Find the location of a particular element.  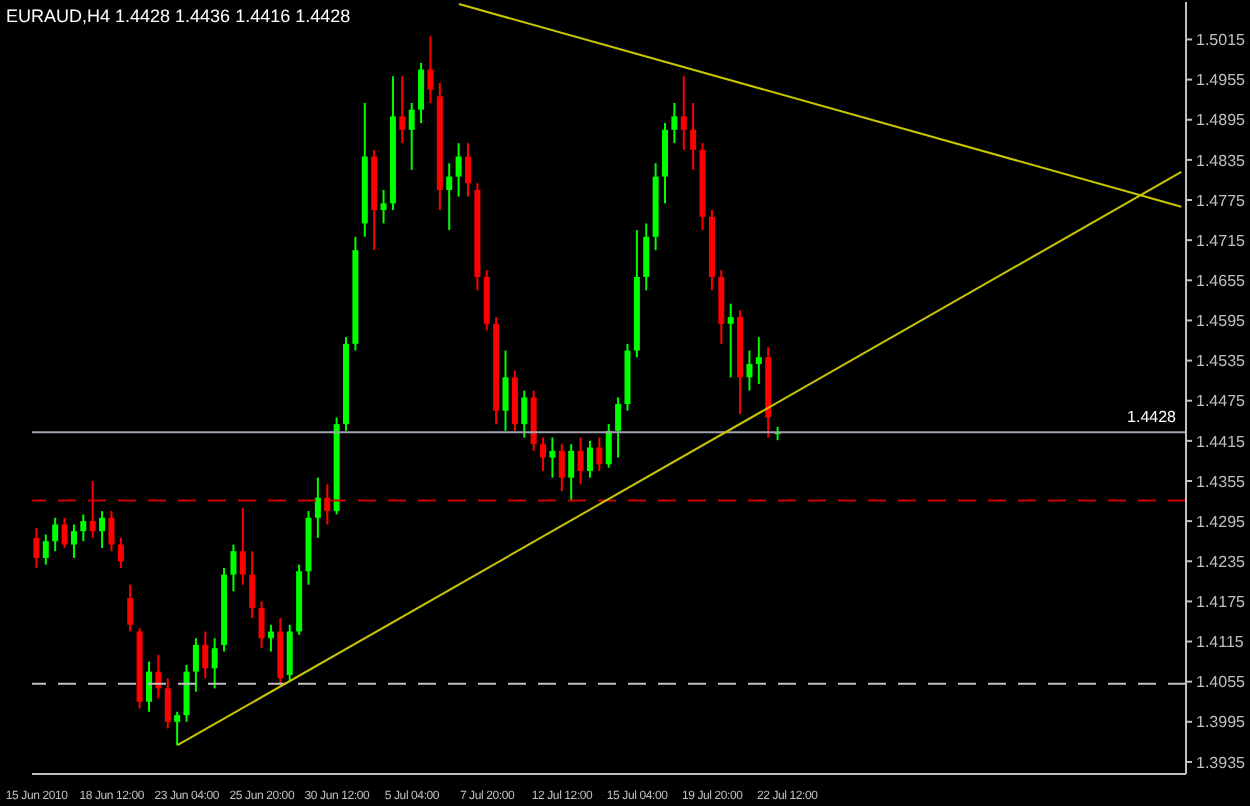

y-tick-label: 1.4835 is located at coordinates (1221, 160).